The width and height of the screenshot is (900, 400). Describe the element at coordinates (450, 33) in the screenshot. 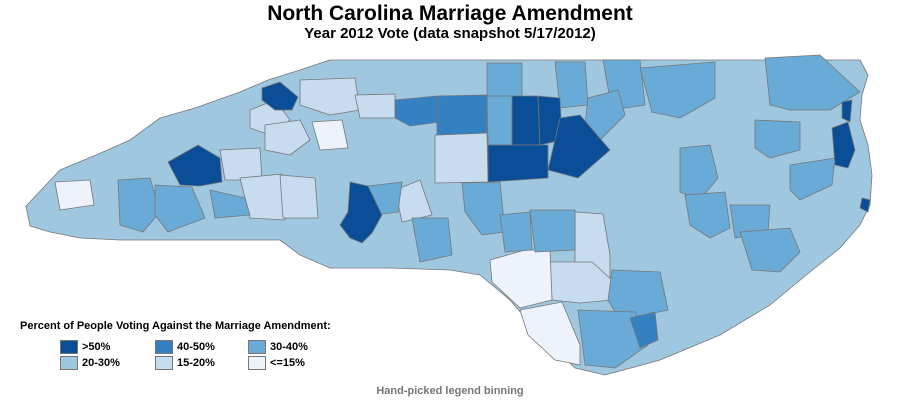

I see `map-subtitle: Year 2012 Vote (data snapshot 5/17/2012)` at that location.